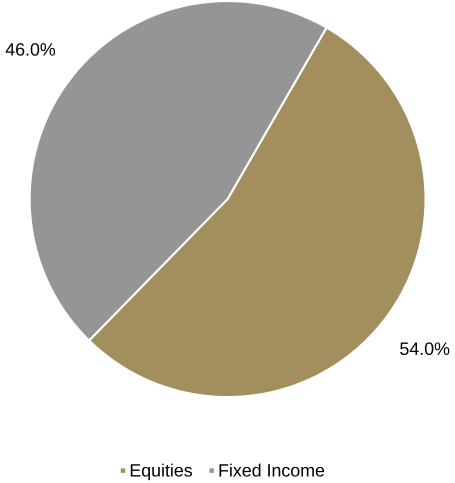 The image size is (455, 483). Describe the element at coordinates (31, 49) in the screenshot. I see `data-label: 46.0%` at that location.